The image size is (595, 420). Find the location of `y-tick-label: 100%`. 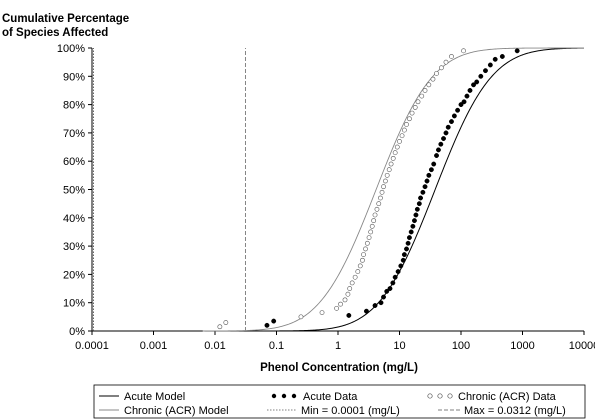

y-tick-label: 100% is located at coordinates (71, 49).